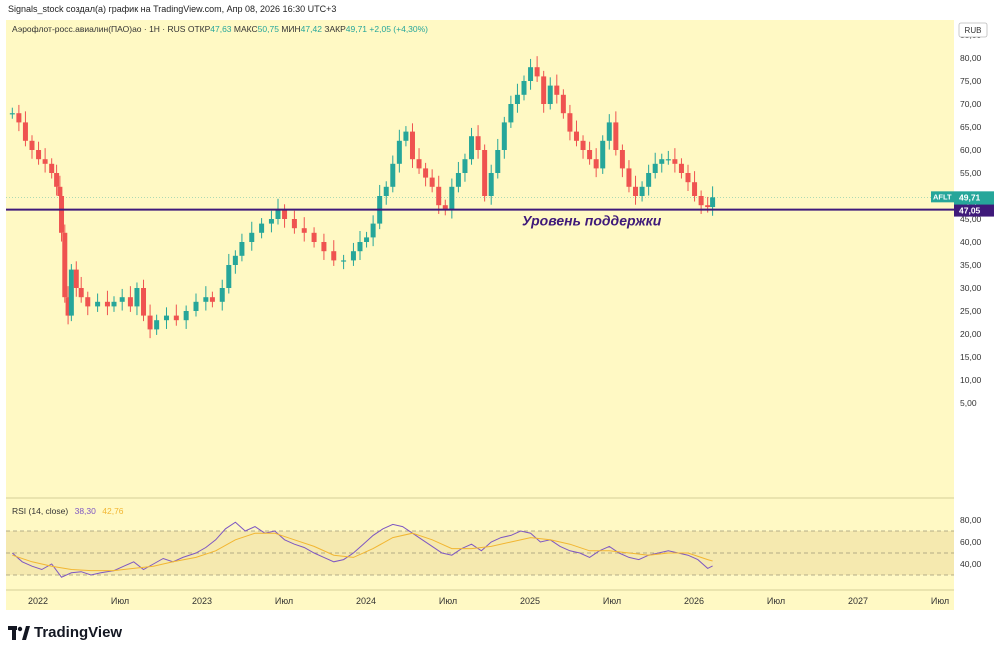 This screenshot has width=1000, height=652. Describe the element at coordinates (694, 601) in the screenshot. I see `x-tick-label: 2026` at that location.